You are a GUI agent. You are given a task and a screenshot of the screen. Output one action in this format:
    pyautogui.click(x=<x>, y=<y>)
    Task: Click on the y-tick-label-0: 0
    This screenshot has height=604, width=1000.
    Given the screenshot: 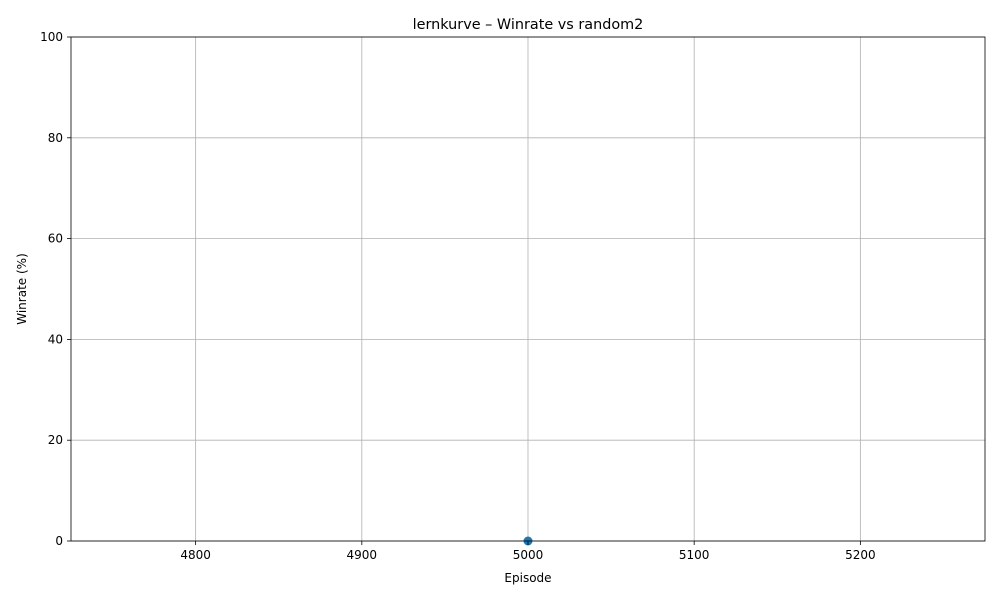 What is the action you would take?
    pyautogui.click(x=59, y=541)
    